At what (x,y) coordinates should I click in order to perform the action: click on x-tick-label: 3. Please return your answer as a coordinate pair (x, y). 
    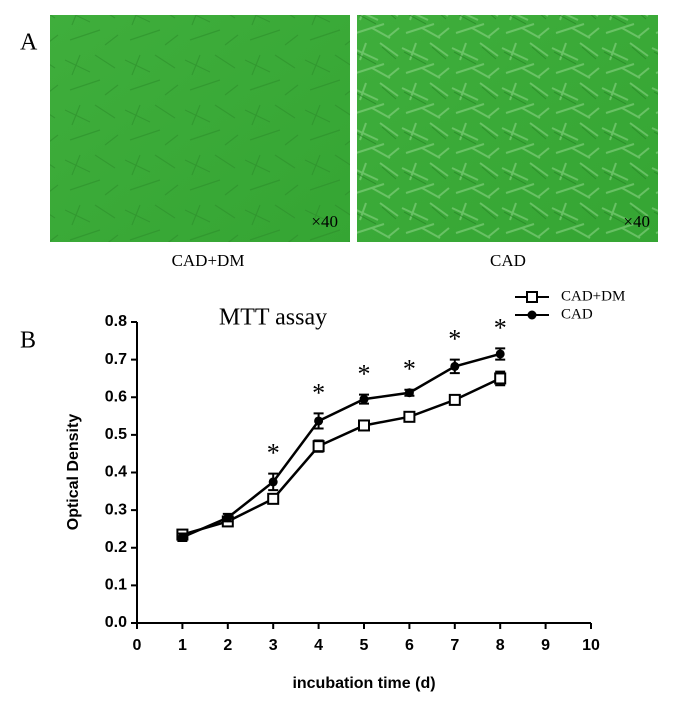
    Looking at the image, I should click on (273, 645).